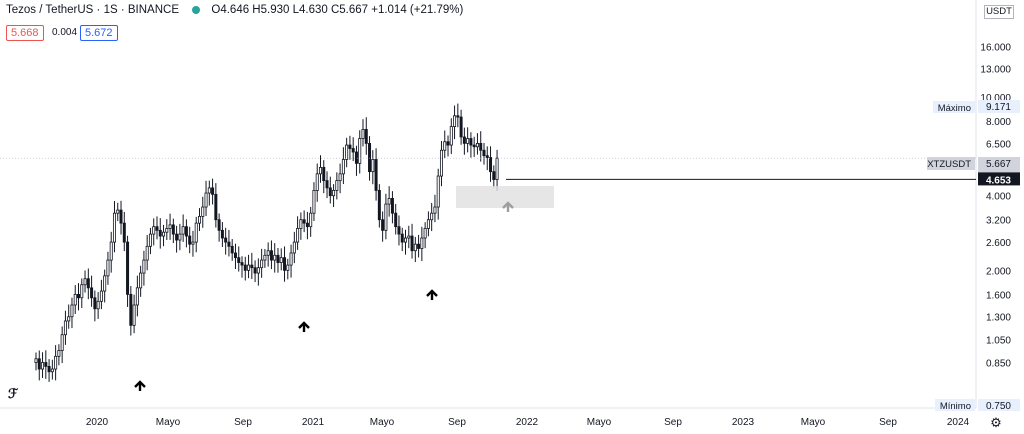  What do you see at coordinates (97, 422) in the screenshot?
I see `x-tick-label: 2020` at bounding box center [97, 422].